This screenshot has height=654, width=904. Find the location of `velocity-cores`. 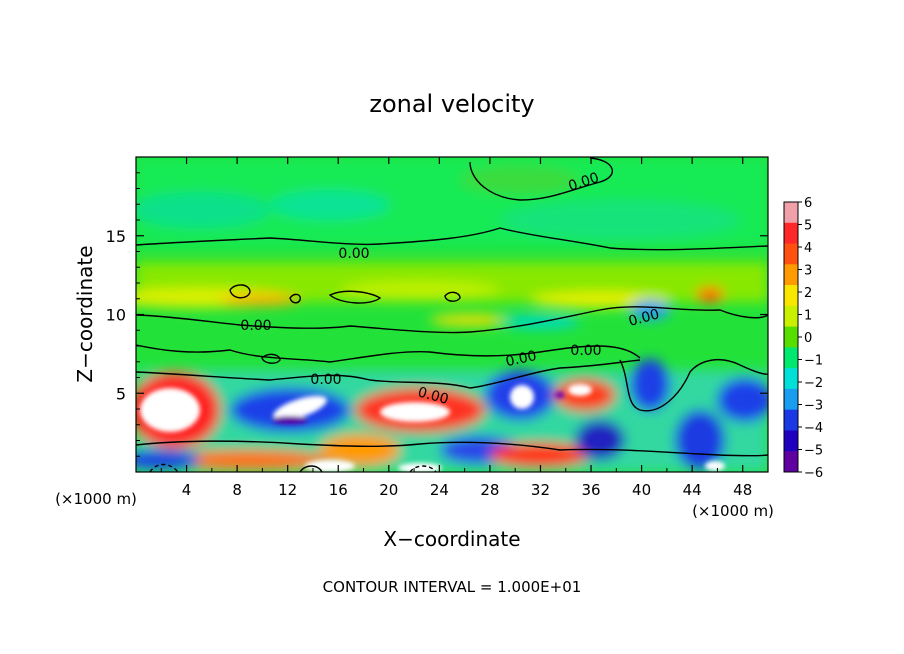

velocity-cores is located at coordinates (432, 428).